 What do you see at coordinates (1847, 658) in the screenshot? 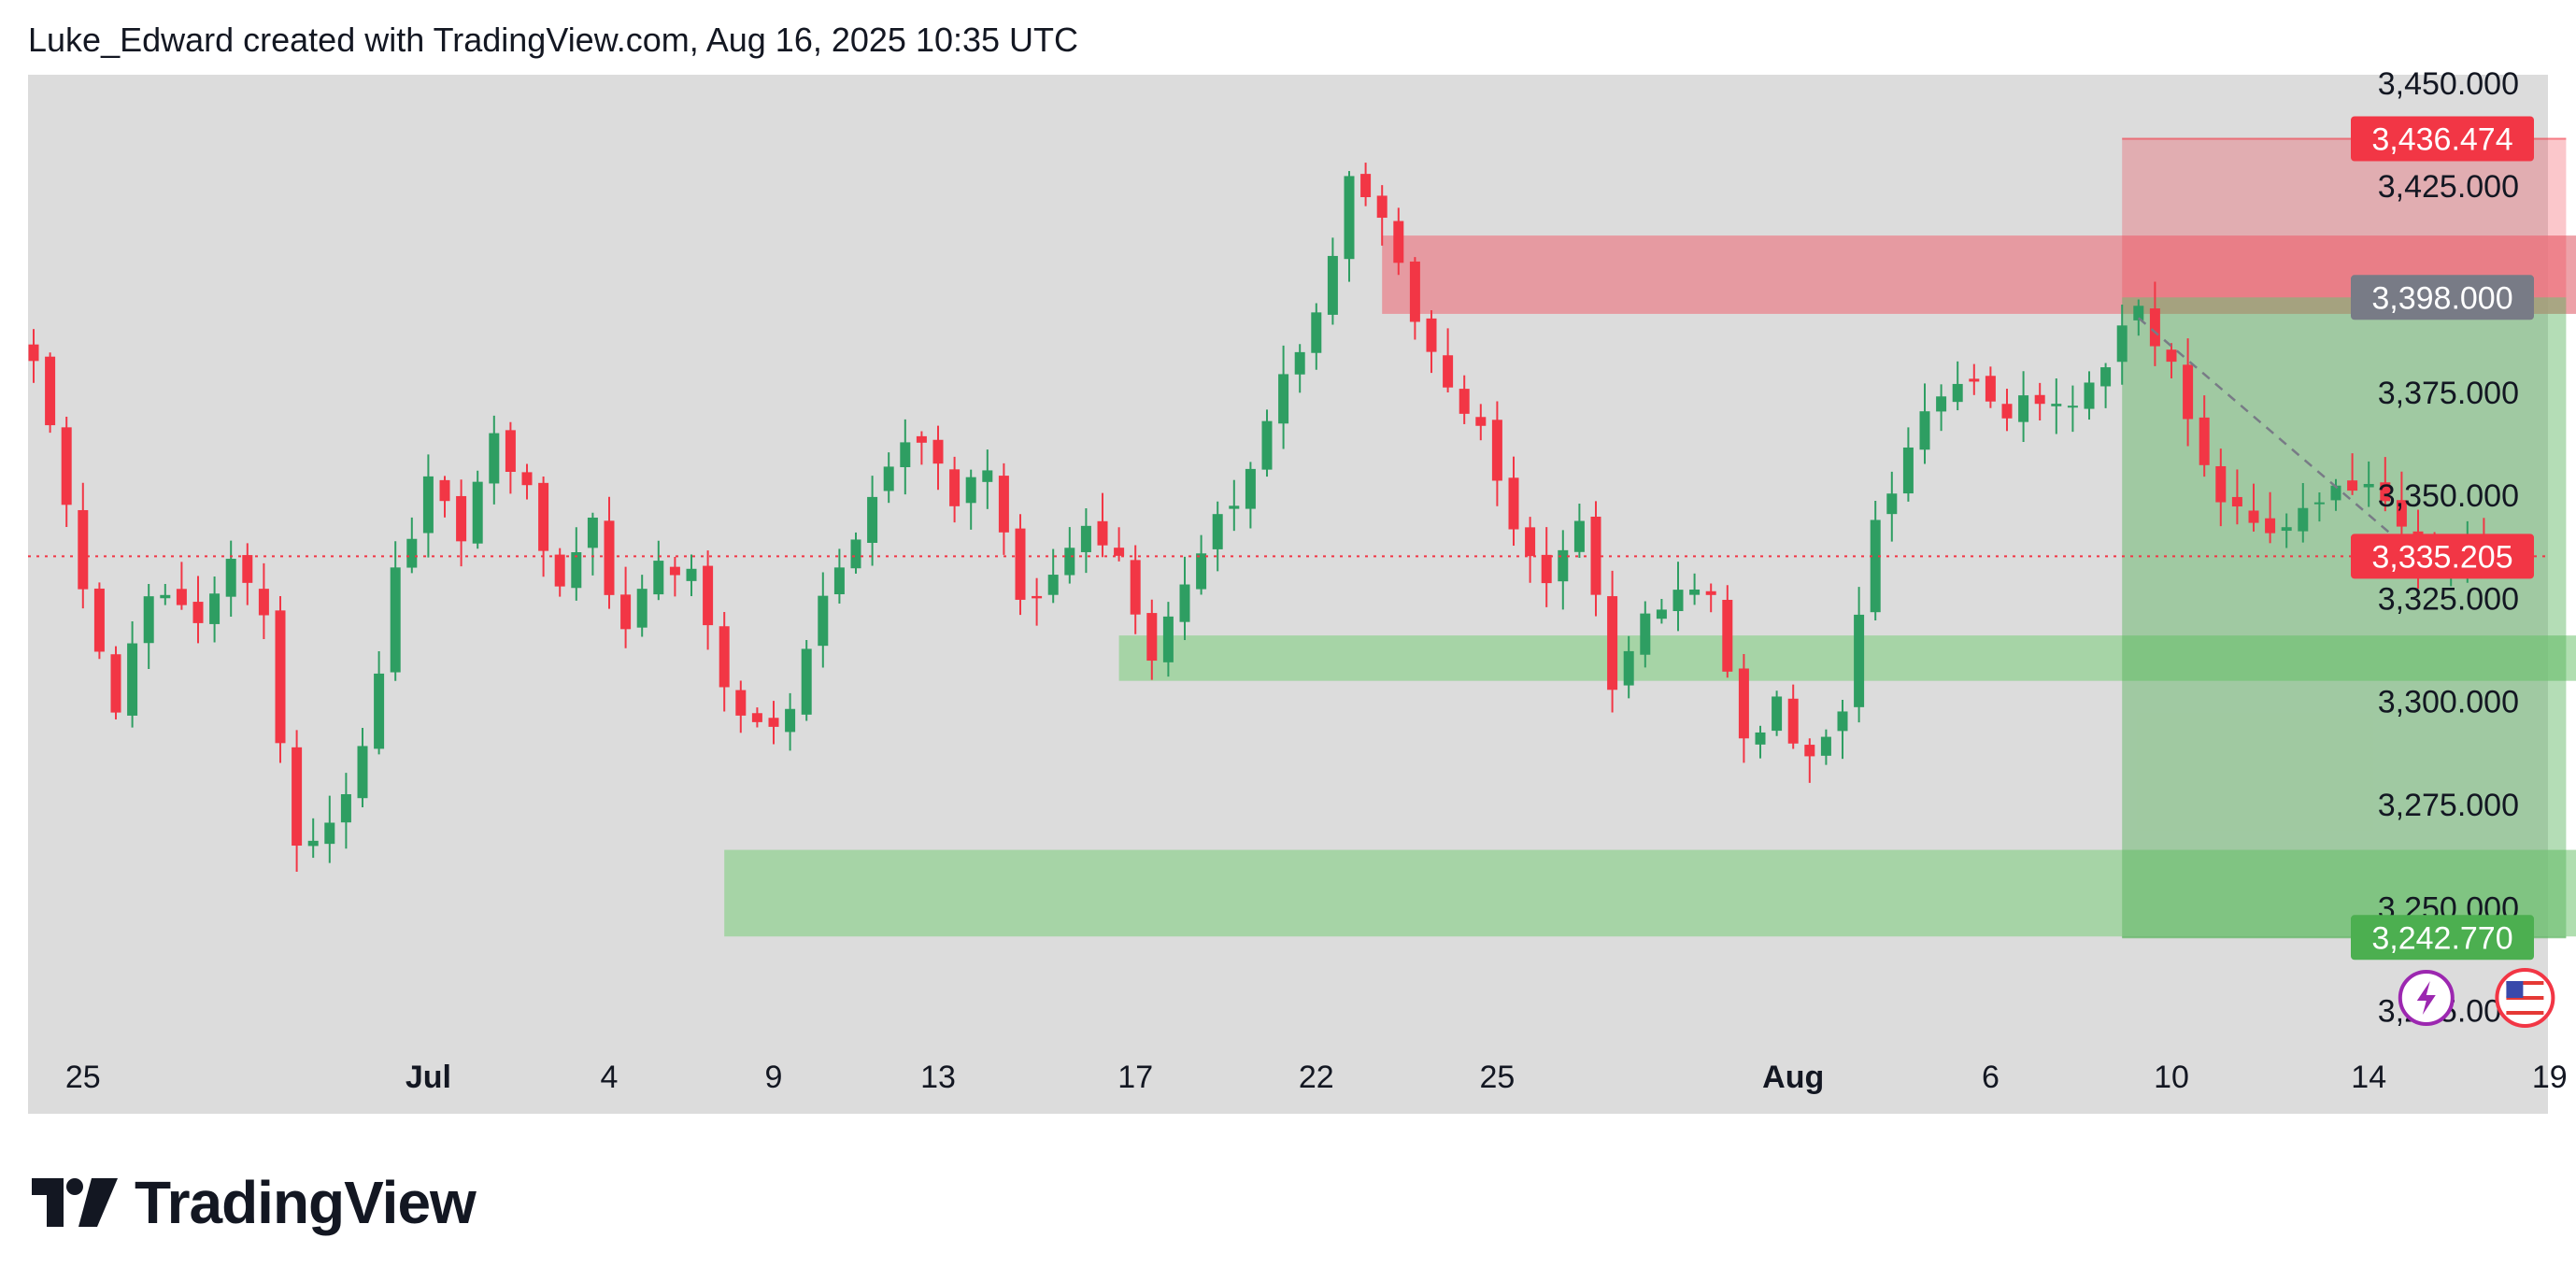
I see `demand-zone-upper` at bounding box center [1847, 658].